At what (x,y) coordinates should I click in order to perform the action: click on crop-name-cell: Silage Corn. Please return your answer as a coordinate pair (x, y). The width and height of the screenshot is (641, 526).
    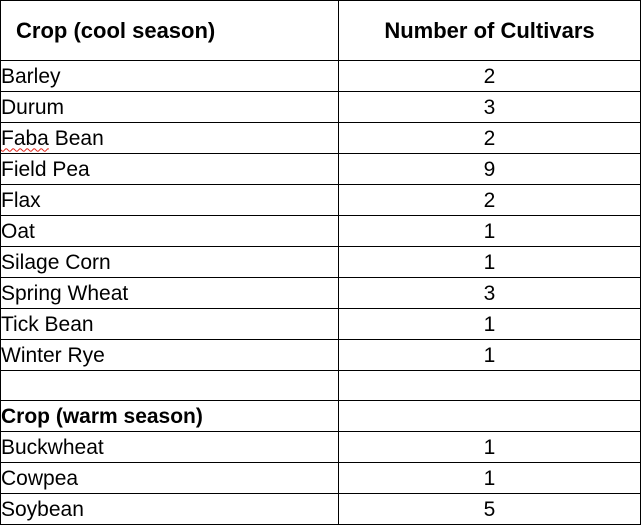
    Looking at the image, I should click on (169, 262).